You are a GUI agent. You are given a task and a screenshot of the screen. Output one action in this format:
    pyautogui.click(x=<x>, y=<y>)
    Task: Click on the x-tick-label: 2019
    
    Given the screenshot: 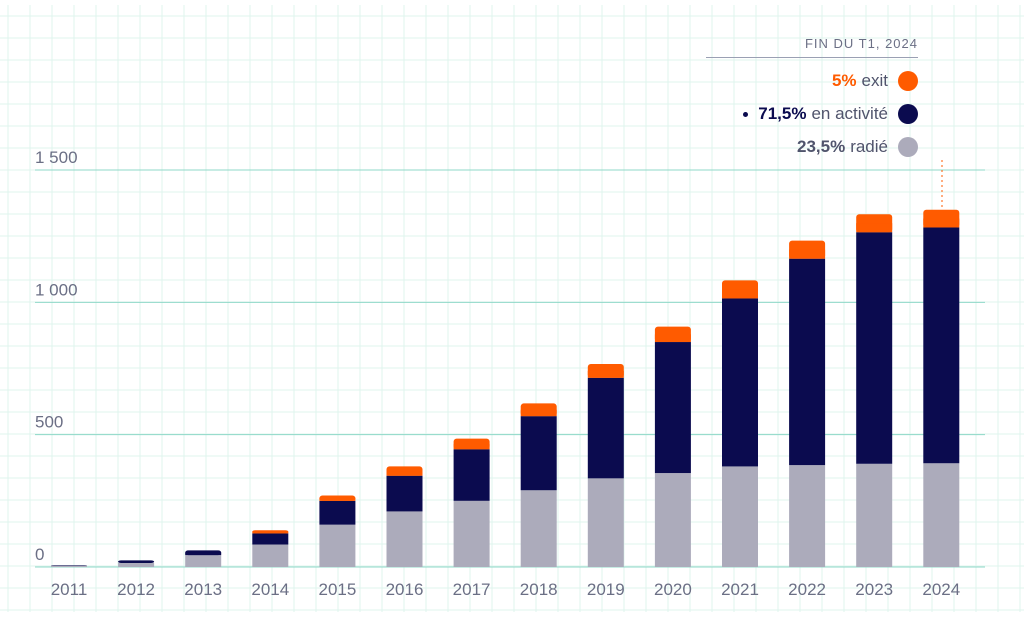 What is the action you would take?
    pyautogui.click(x=606, y=589)
    